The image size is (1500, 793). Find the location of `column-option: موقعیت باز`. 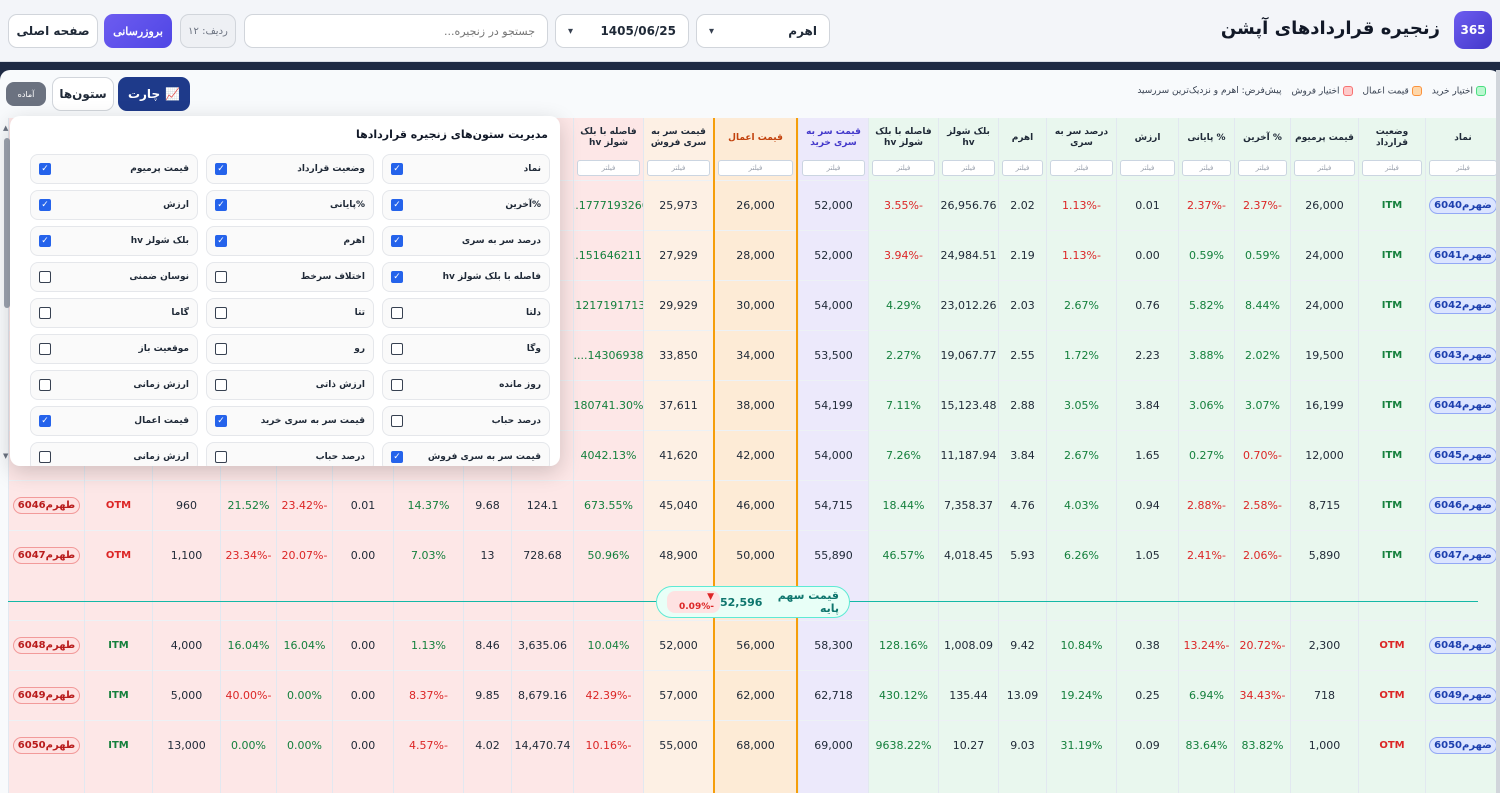

column-option: موقعیت باز is located at coordinates (114, 349).